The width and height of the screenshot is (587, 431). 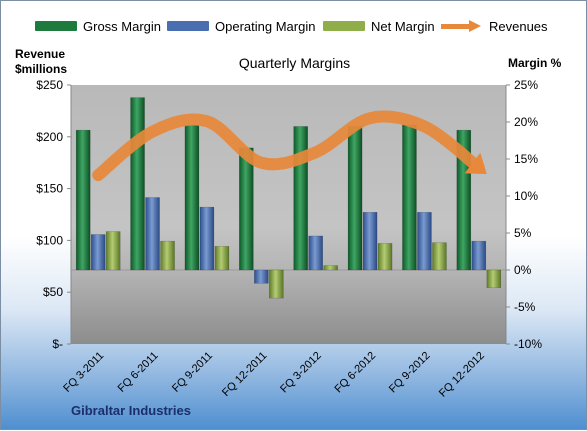 What do you see at coordinates (410, 373) in the screenshot?
I see `x-tick-label: FQ 9-2012` at bounding box center [410, 373].